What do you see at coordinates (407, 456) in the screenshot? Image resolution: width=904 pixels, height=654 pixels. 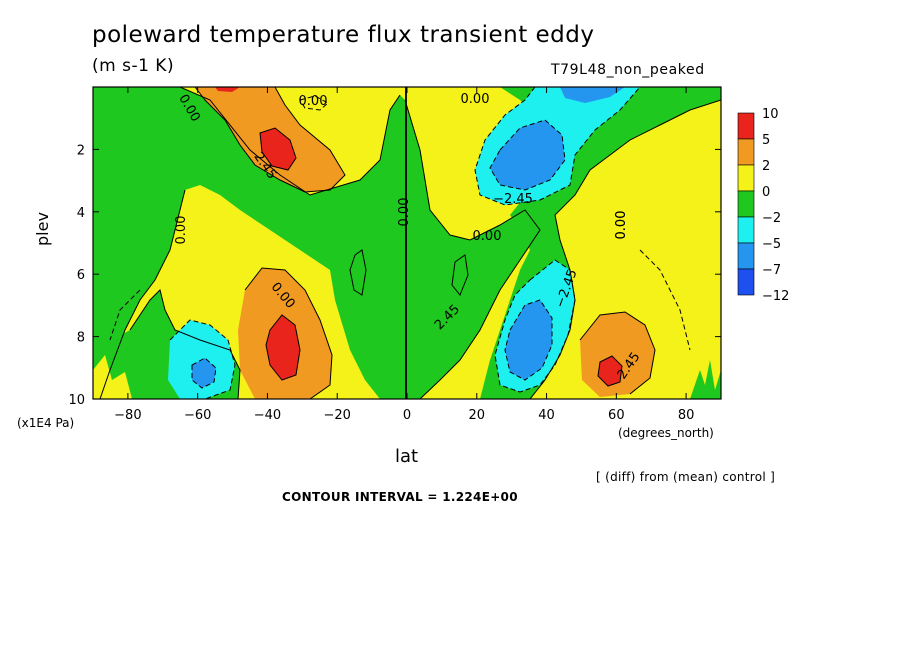 I see `x-axis-label: lat` at bounding box center [407, 456].